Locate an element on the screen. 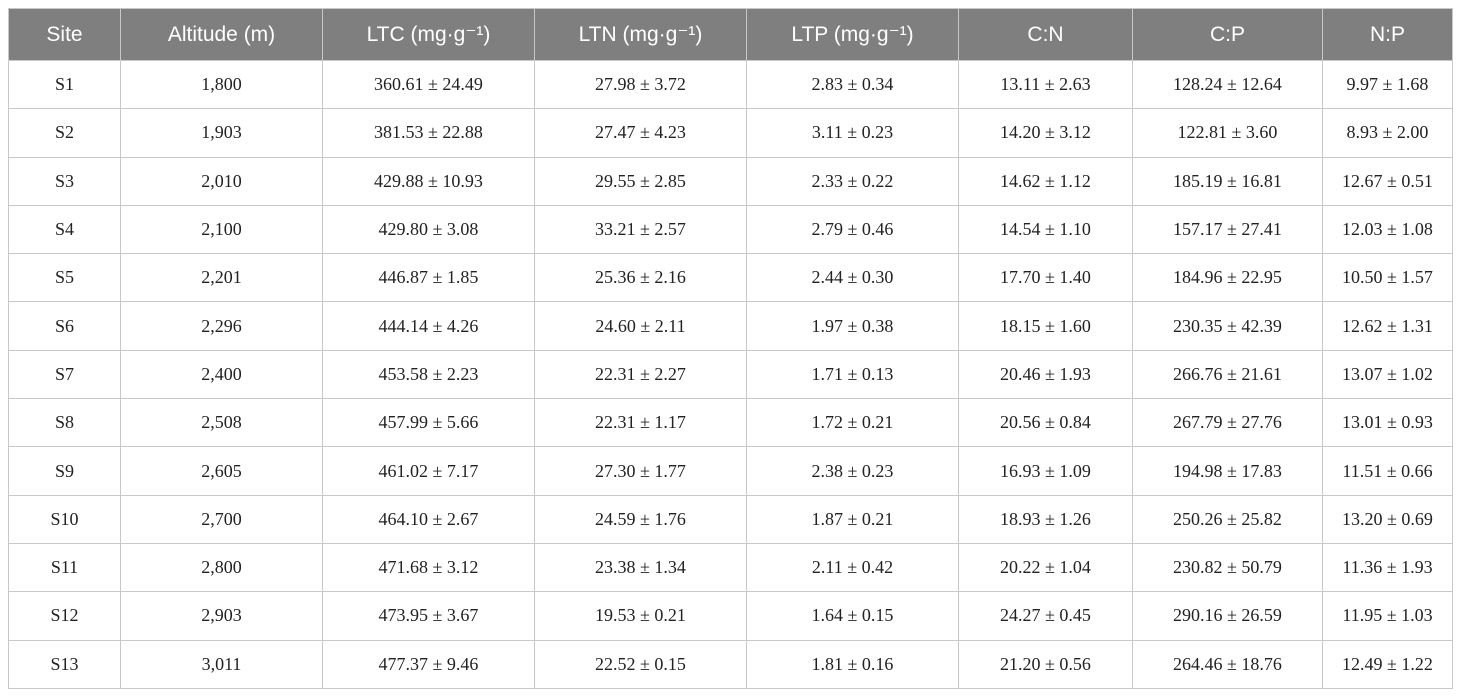  table-cell: S3 is located at coordinates (64, 181).